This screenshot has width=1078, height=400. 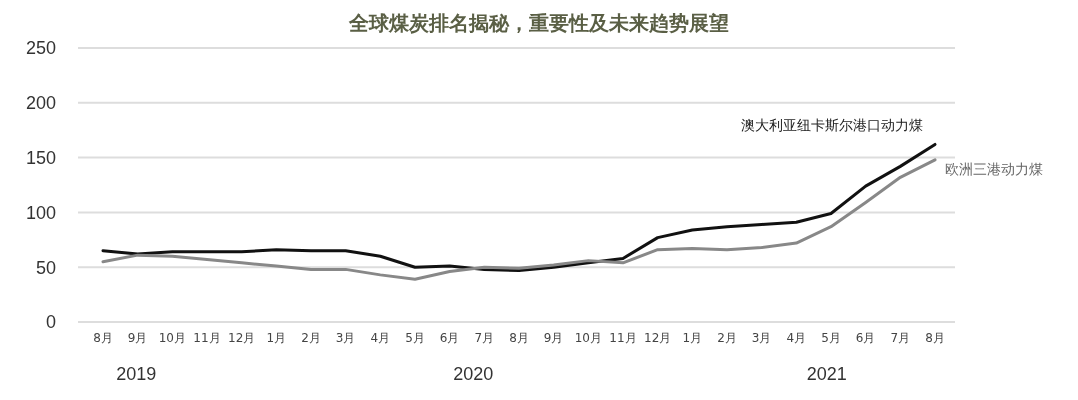 I want to click on y-tick-label: 100, so click(x=40, y=212).